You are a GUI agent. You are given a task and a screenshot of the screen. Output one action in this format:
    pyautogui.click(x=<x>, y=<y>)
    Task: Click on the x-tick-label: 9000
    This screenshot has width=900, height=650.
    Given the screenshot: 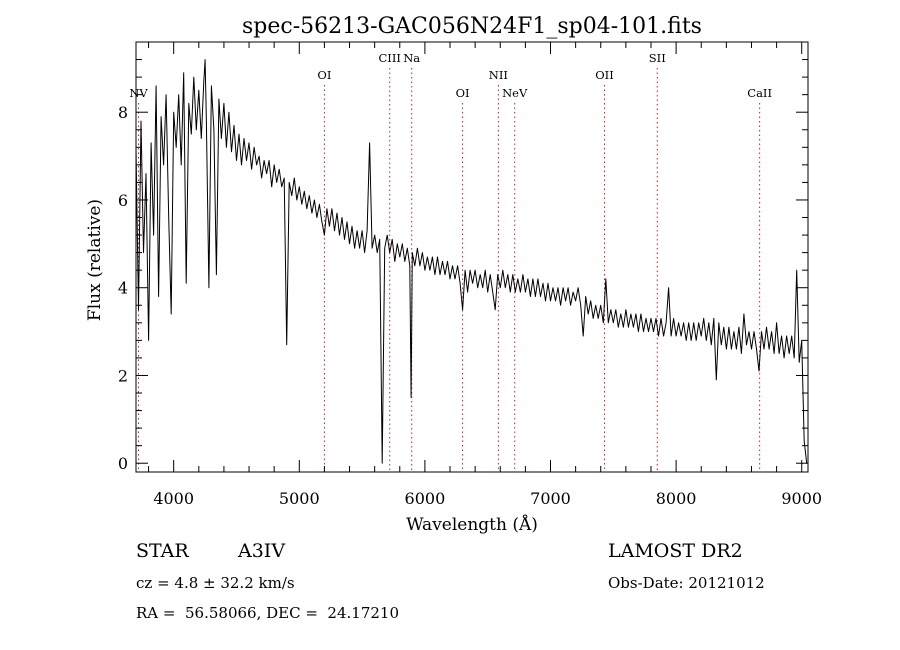 What is the action you would take?
    pyautogui.click(x=801, y=498)
    